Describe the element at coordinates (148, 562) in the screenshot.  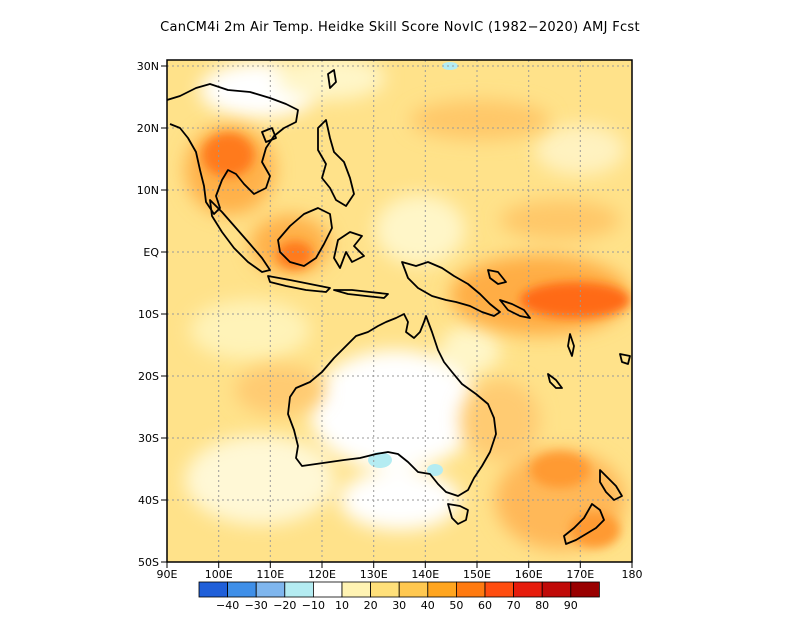
I see `lat-label: 50S` at that location.